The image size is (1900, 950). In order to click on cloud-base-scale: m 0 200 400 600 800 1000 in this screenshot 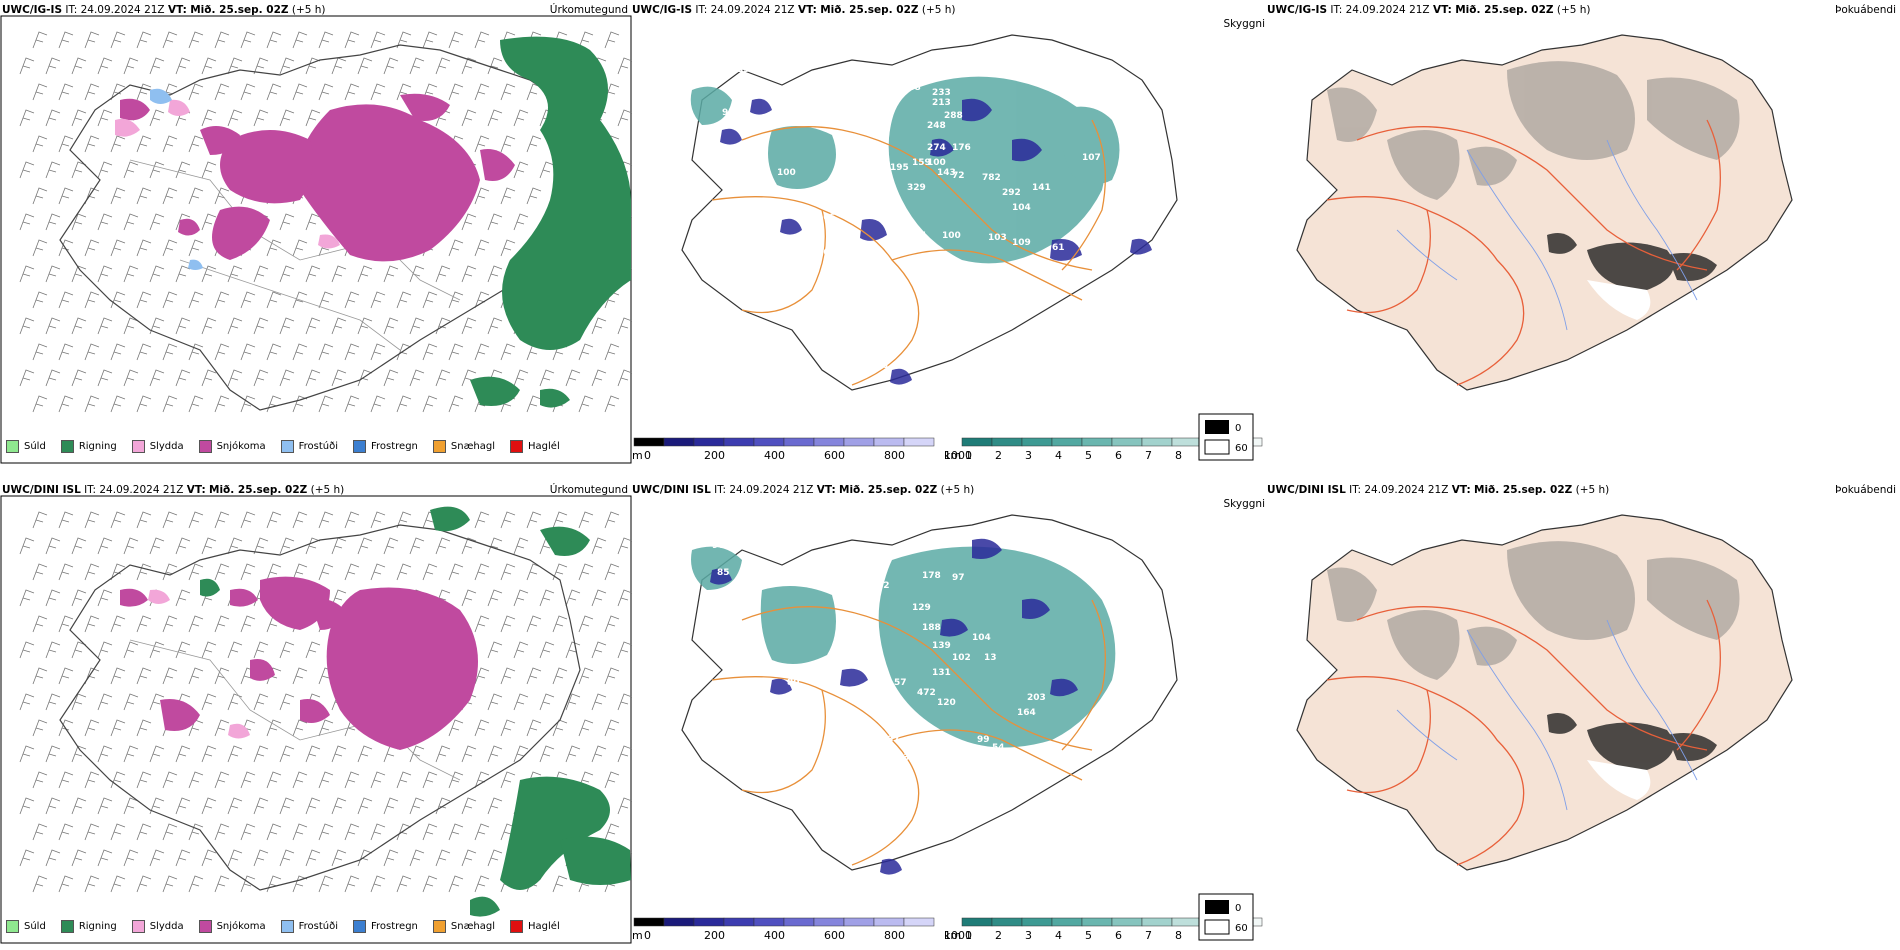, I will do `click(802, 929)`.